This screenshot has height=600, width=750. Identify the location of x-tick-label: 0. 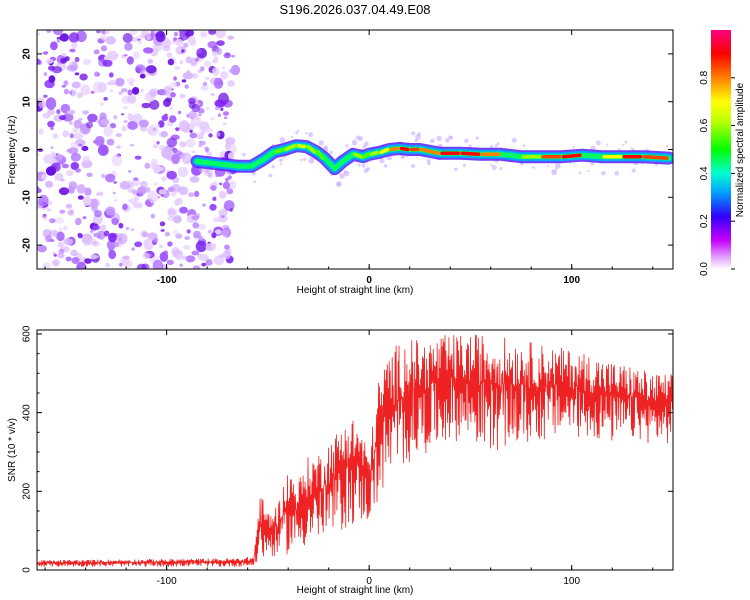
(369, 581).